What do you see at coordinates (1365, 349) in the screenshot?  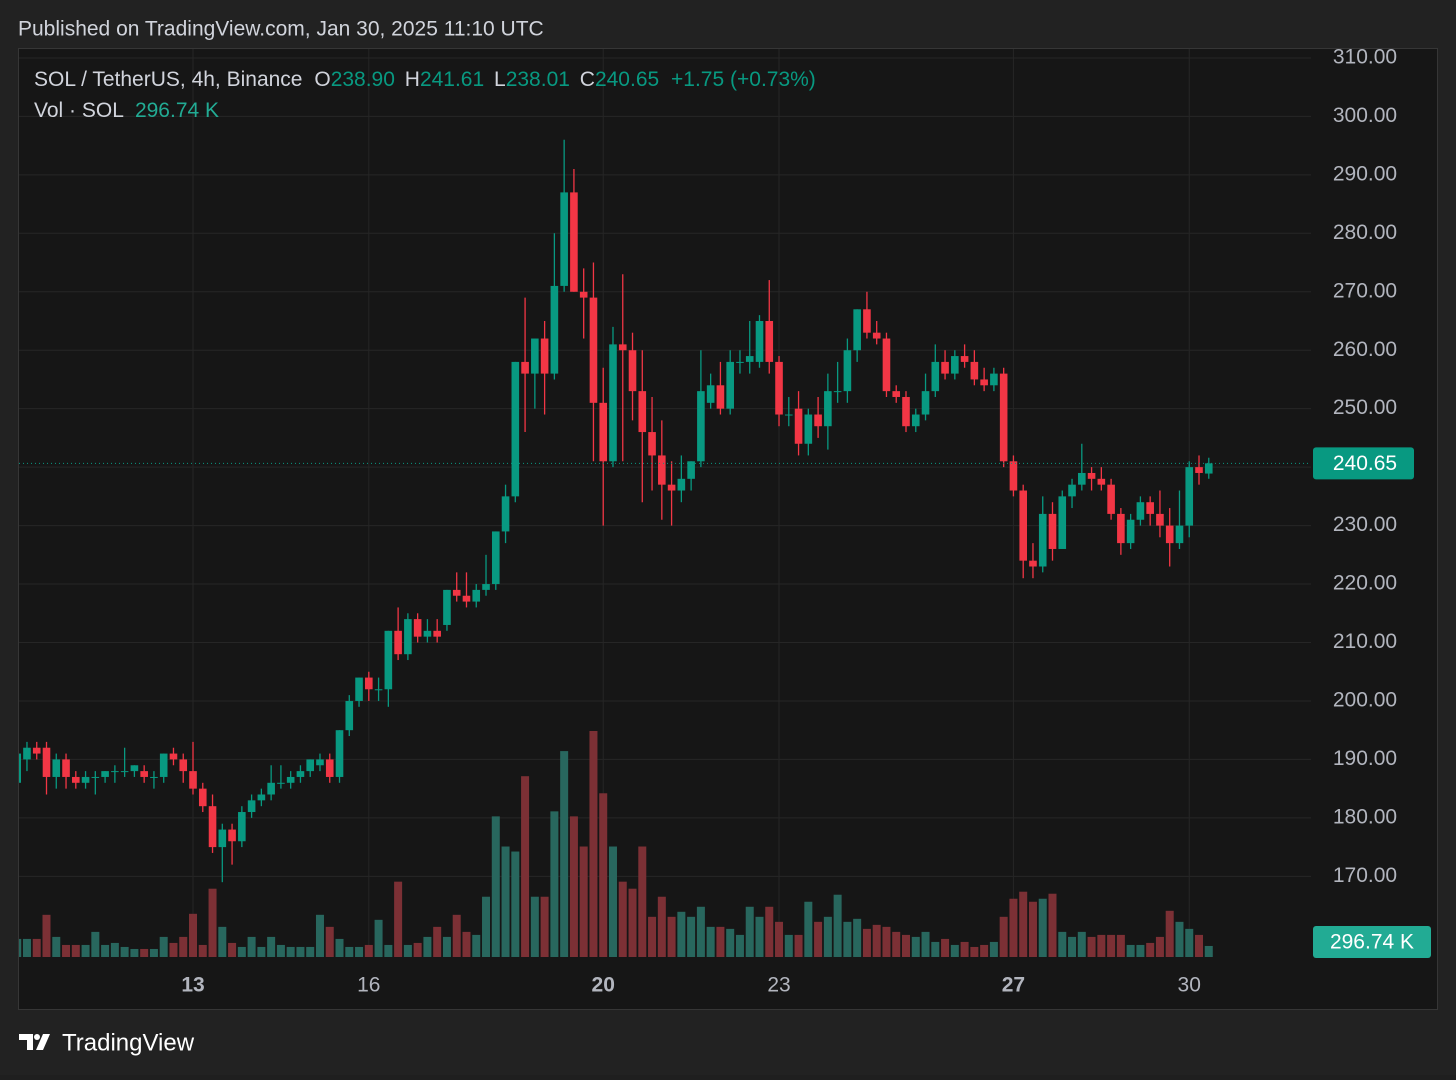 I see `y-tick-label: 260.00` at bounding box center [1365, 349].